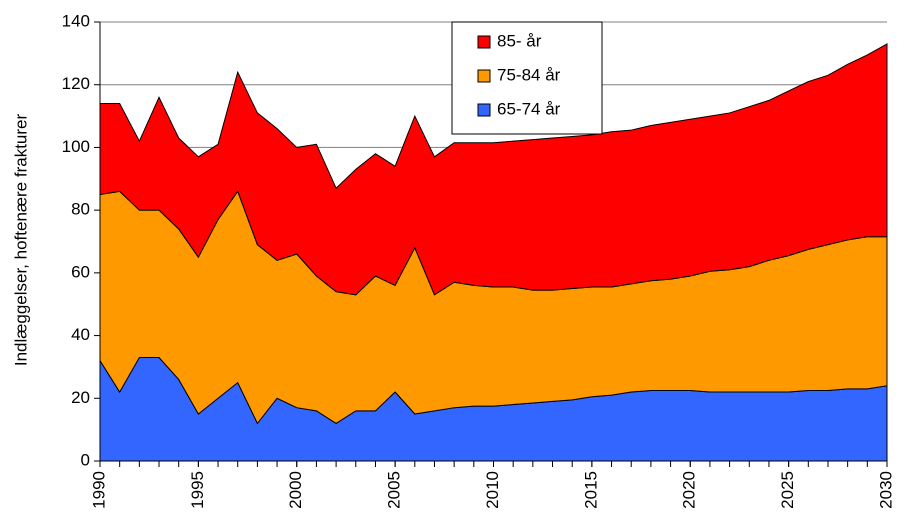 The width and height of the screenshot is (898, 526). What do you see at coordinates (76, 20) in the screenshot?
I see `y-tick-label: 140` at bounding box center [76, 20].